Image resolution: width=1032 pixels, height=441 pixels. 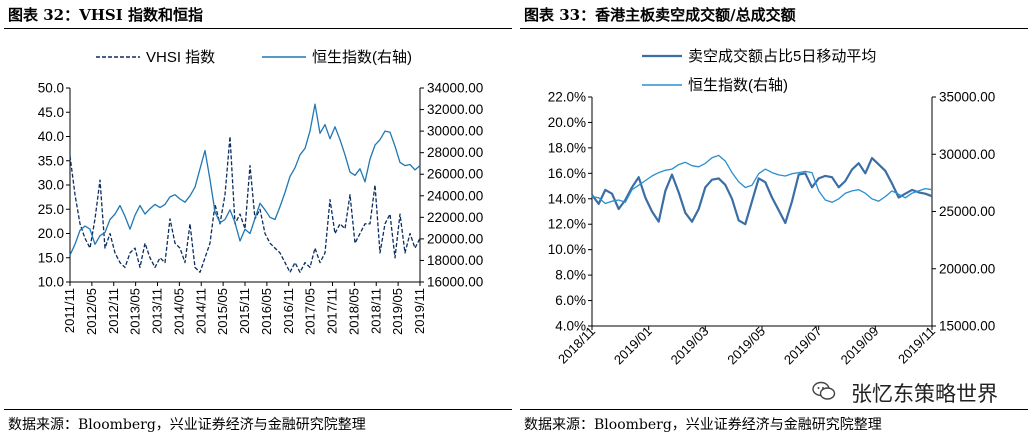 What do you see at coordinates (455, 152) in the screenshot?
I see `right-tick-label: 28000.00` at bounding box center [455, 152].